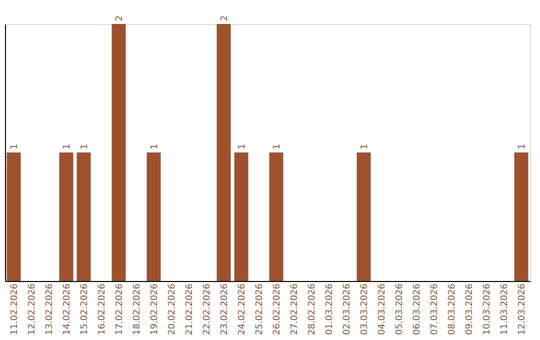 The image size is (540, 340). What do you see at coordinates (382, 309) in the screenshot?
I see `x-tick-label: 04.03.2026` at bounding box center [382, 309].